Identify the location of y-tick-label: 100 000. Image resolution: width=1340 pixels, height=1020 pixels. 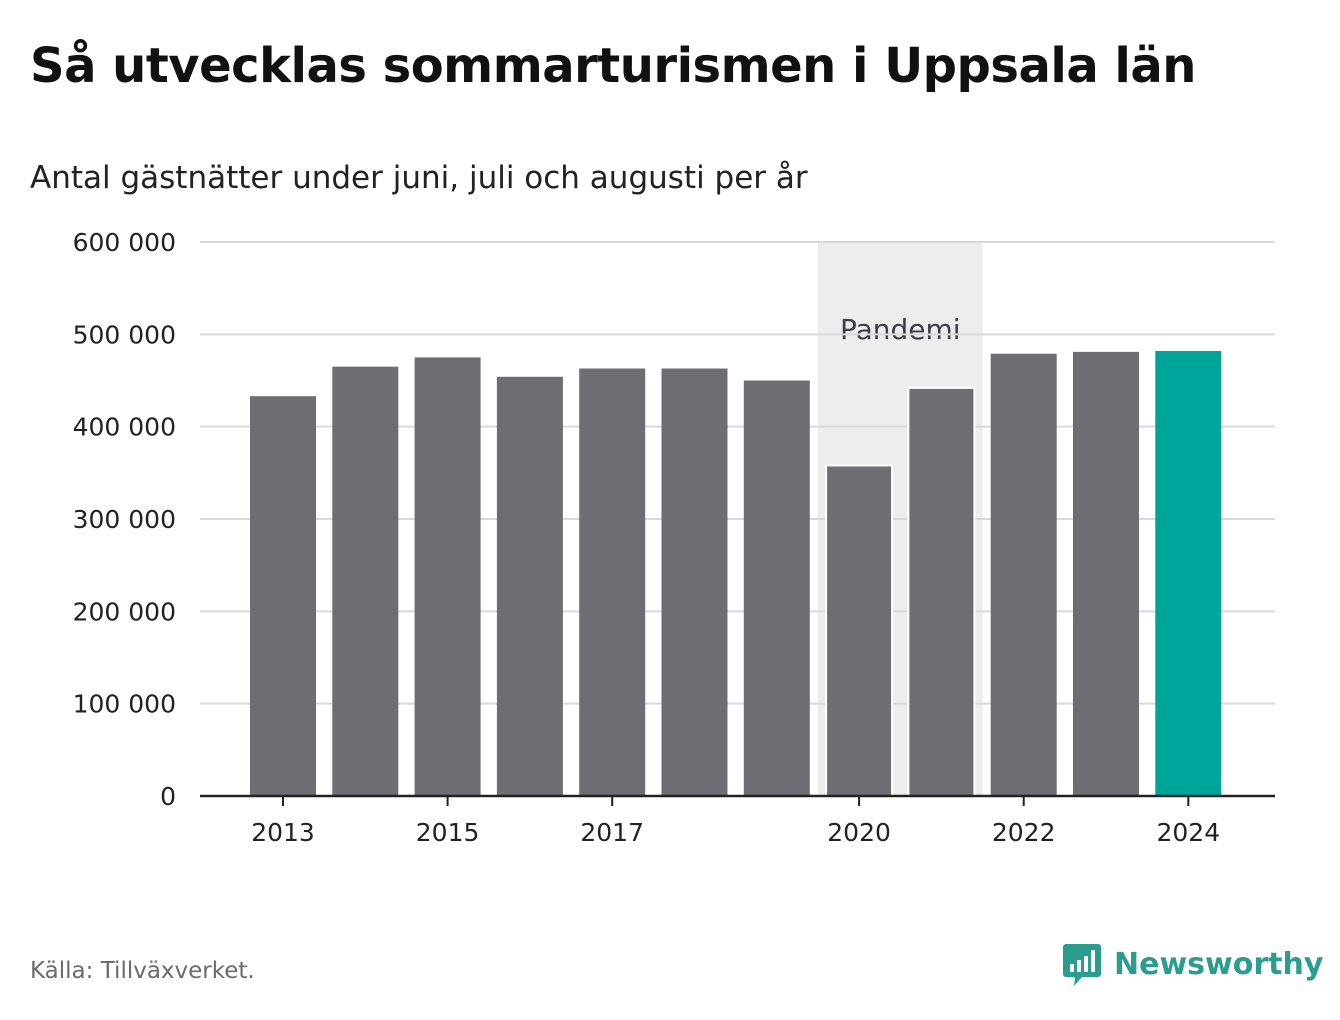
(124, 704).